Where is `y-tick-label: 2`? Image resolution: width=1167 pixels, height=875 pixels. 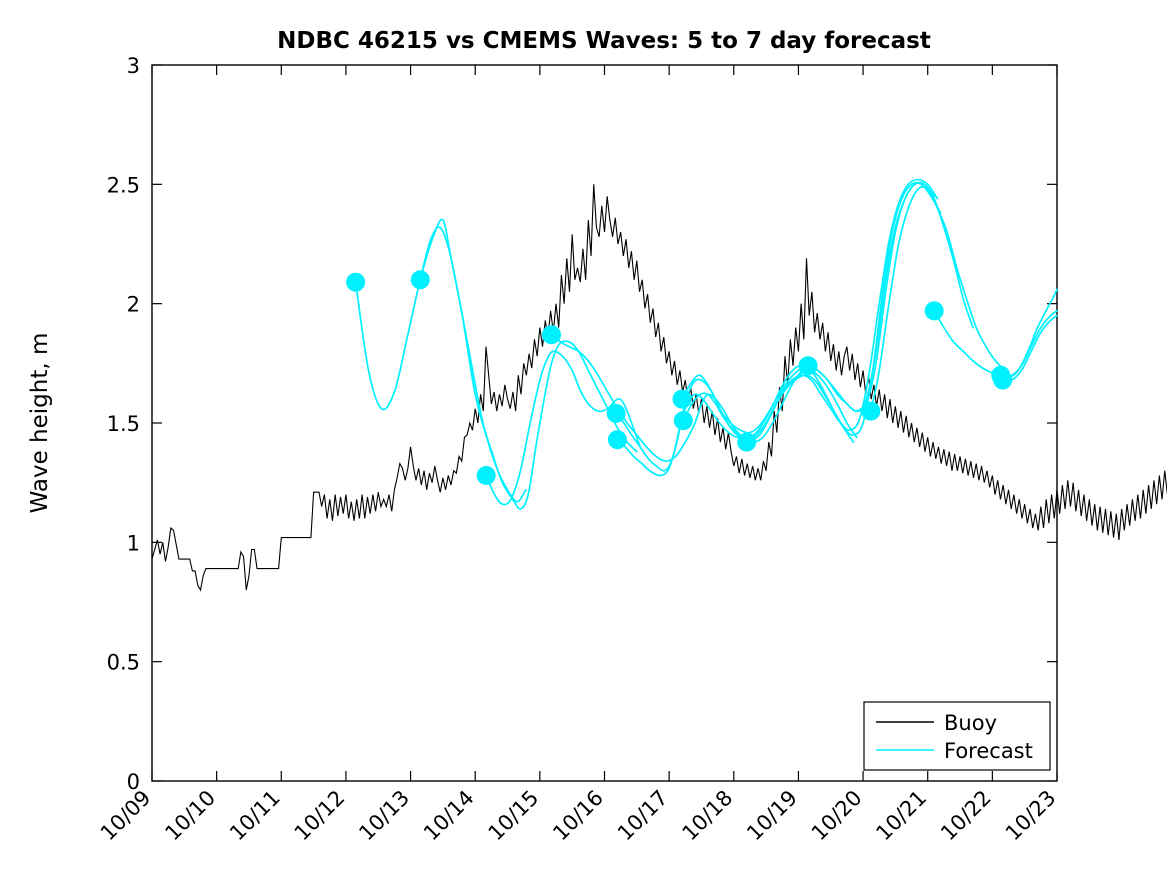 y-tick-label: 2 is located at coordinates (133, 305).